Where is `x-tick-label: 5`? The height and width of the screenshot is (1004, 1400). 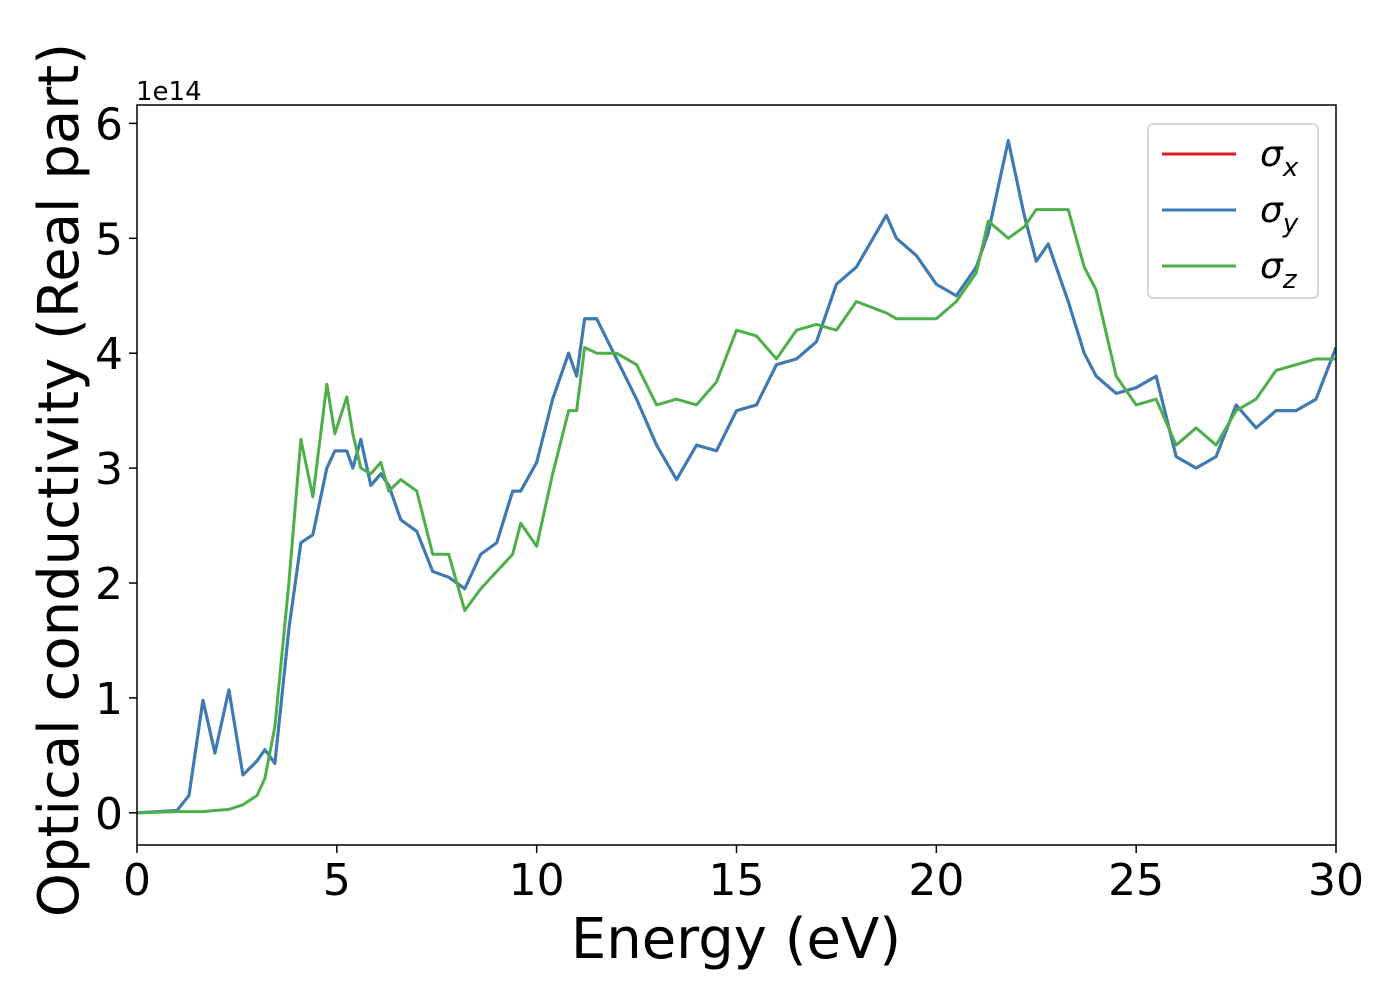 x-tick-label: 5 is located at coordinates (337, 880).